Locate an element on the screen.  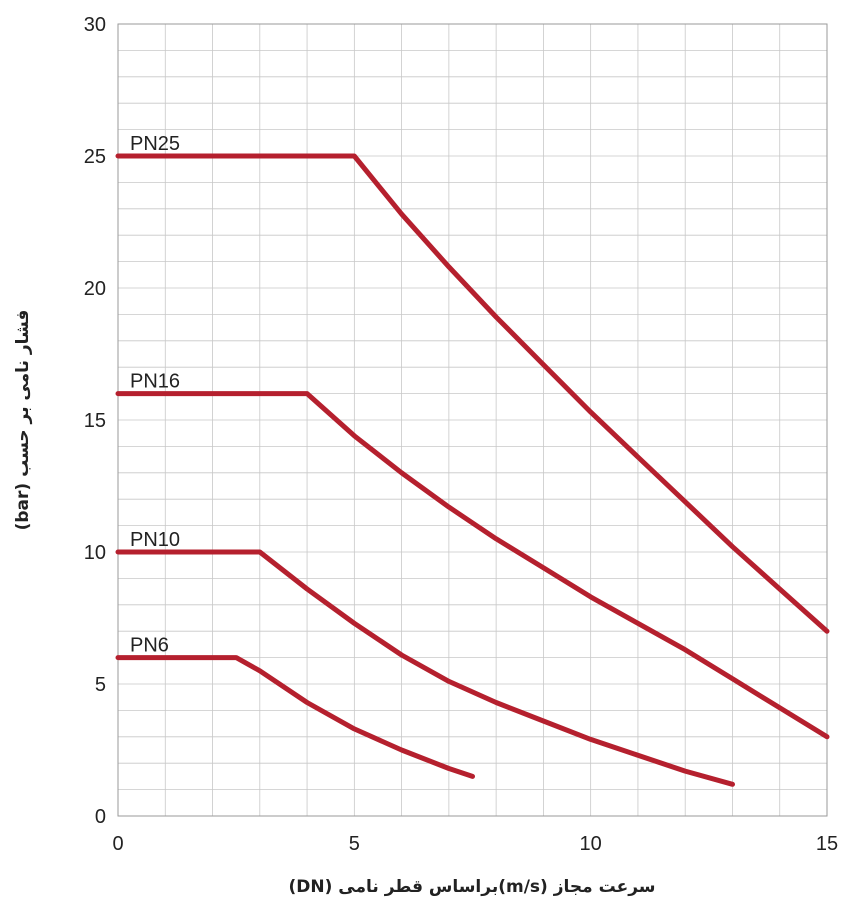
y-tick-label: 30 is located at coordinates (95, 25).